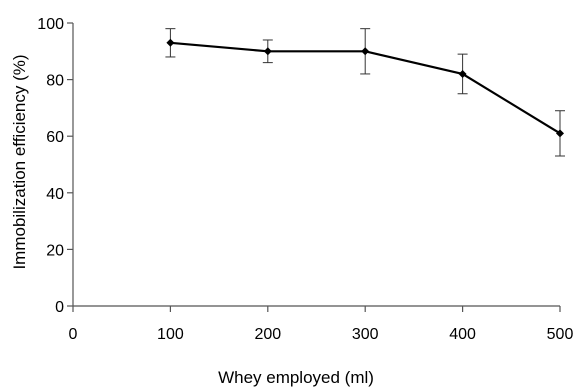 This screenshot has height=389, width=578. What do you see at coordinates (55, 250) in the screenshot?
I see `y-tick-label: 20` at bounding box center [55, 250].